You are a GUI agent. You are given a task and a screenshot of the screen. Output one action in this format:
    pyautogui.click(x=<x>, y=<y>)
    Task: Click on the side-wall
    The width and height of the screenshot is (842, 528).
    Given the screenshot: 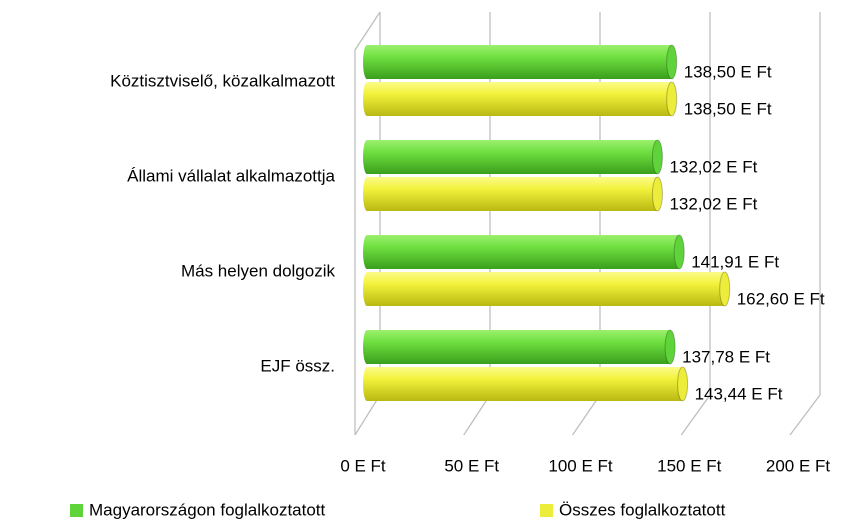 What is the action you would take?
    pyautogui.click(x=367, y=223)
    